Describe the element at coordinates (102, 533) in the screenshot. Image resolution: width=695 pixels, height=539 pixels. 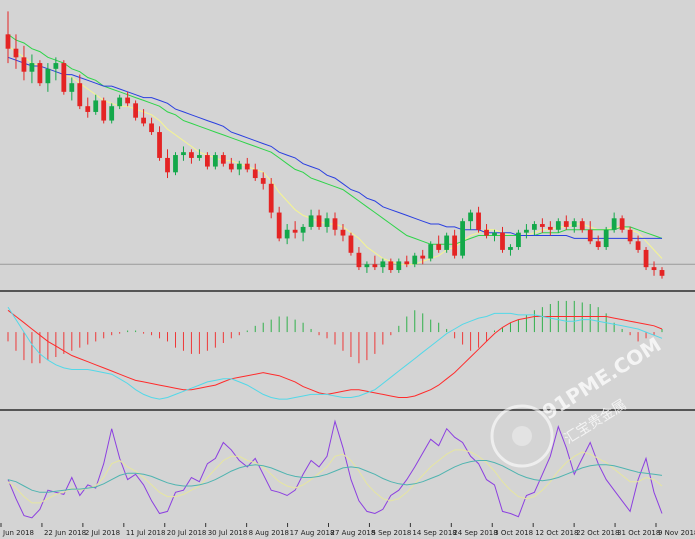
I see `x-axis-tick-label: 2 Jul 2018` at that location.